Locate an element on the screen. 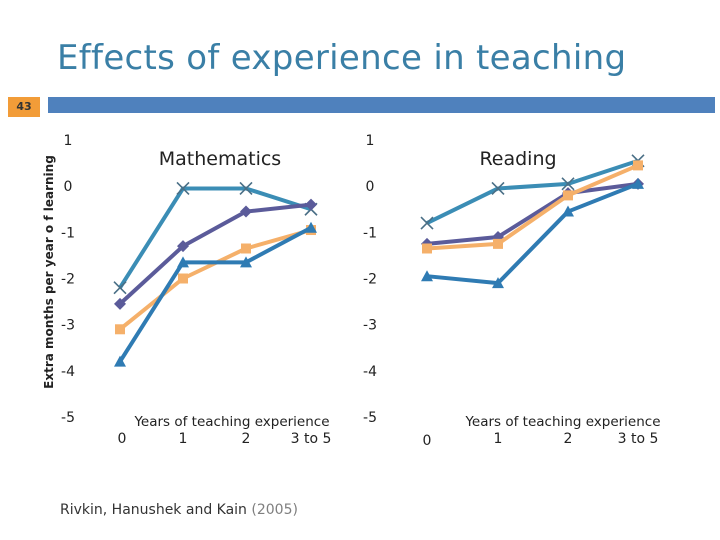 Image resolution: width=720 pixels, height=540 pixels. series-line-series-square is located at coordinates (532, 207).